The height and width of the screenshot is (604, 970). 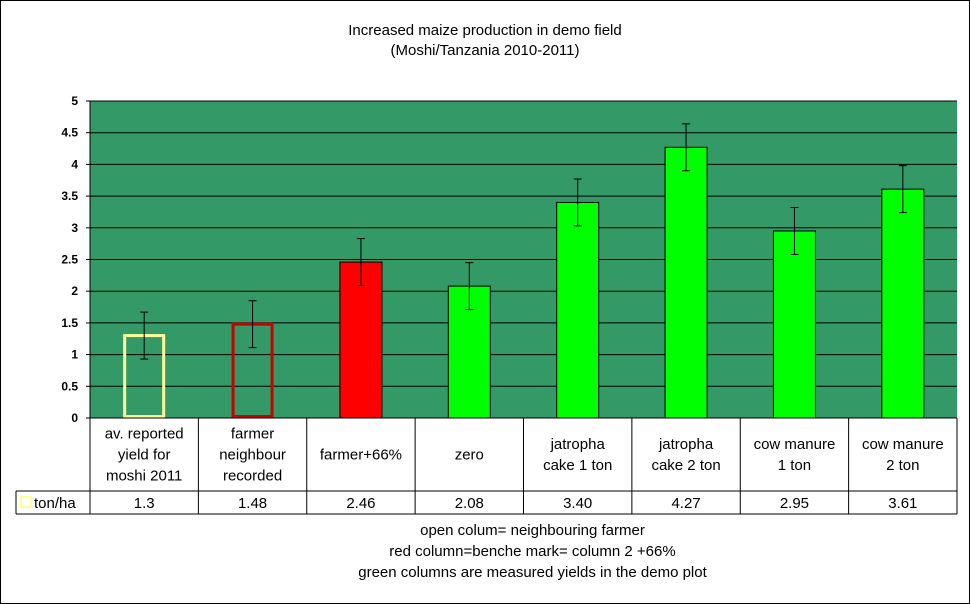 I want to click on y-tick-label: 1, so click(x=74, y=355).